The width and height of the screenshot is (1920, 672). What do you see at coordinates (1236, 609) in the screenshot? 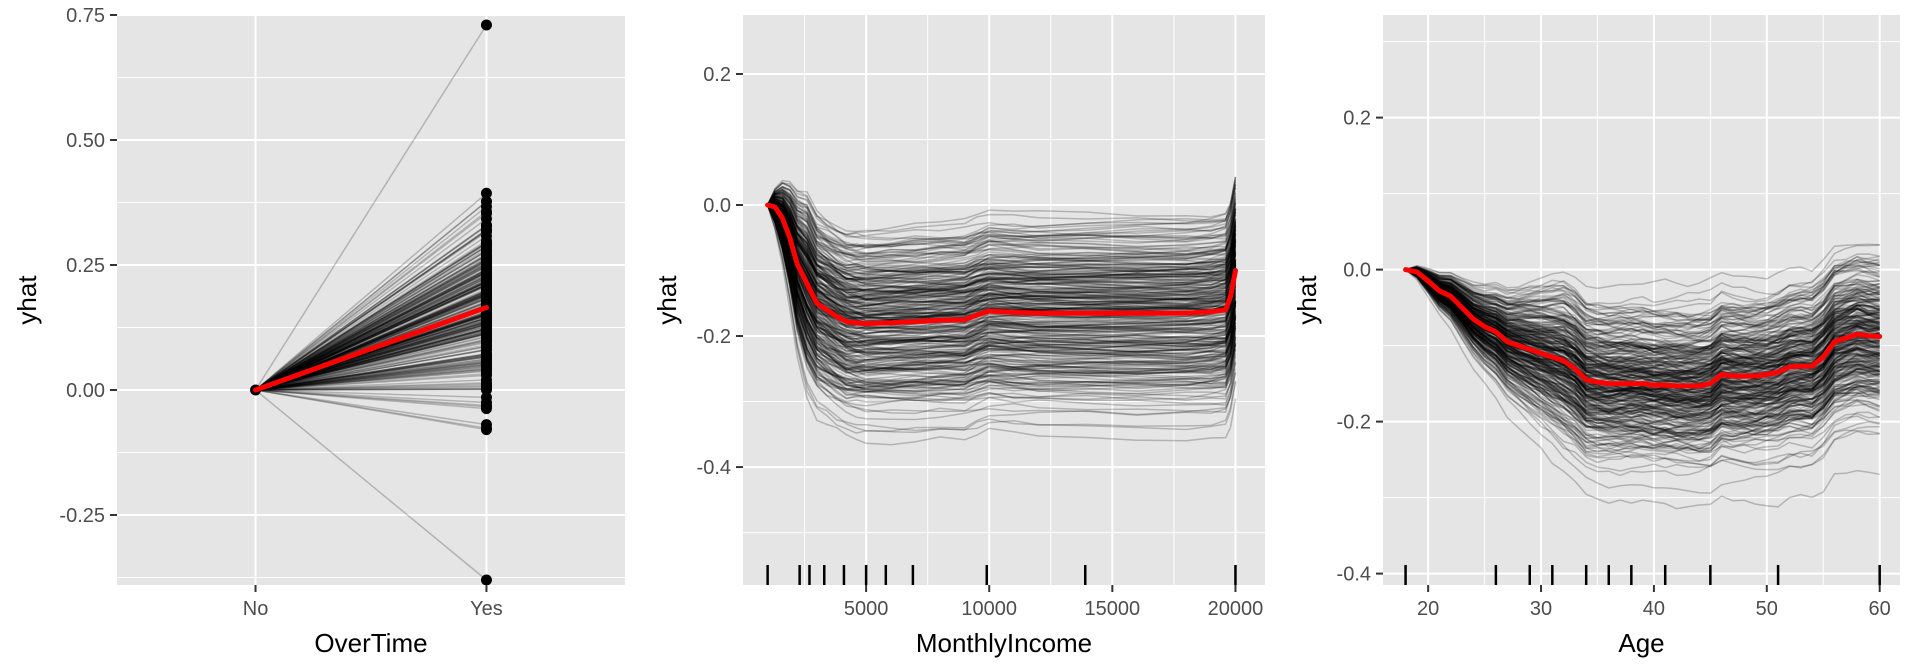
I see `x-tick-label: 20000` at bounding box center [1236, 609].